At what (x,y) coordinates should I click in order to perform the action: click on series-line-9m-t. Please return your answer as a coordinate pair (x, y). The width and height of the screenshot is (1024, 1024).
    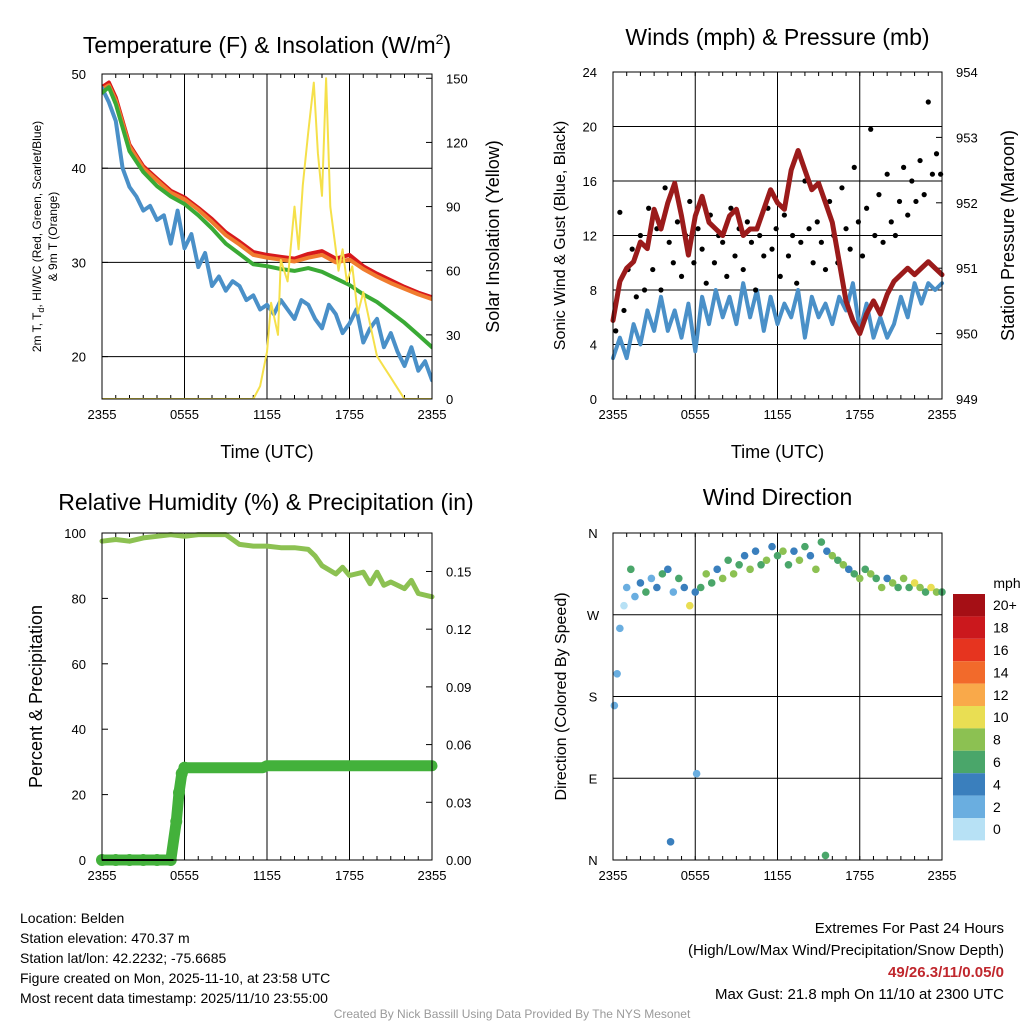
    Looking at the image, I should click on (267, 192).